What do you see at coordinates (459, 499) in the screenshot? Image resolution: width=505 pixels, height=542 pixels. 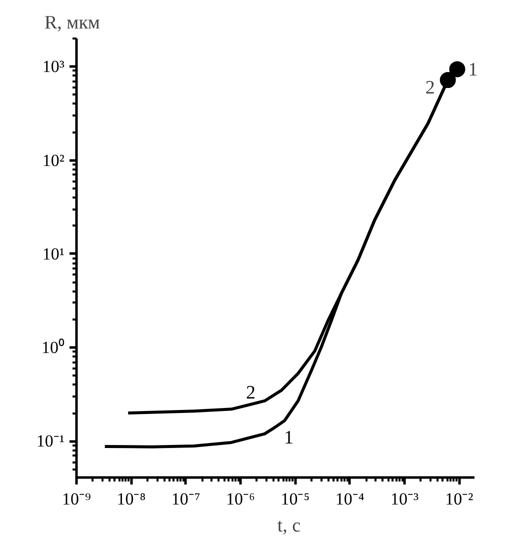 I see `x-tick-label: 10⁻²` at bounding box center [459, 499].